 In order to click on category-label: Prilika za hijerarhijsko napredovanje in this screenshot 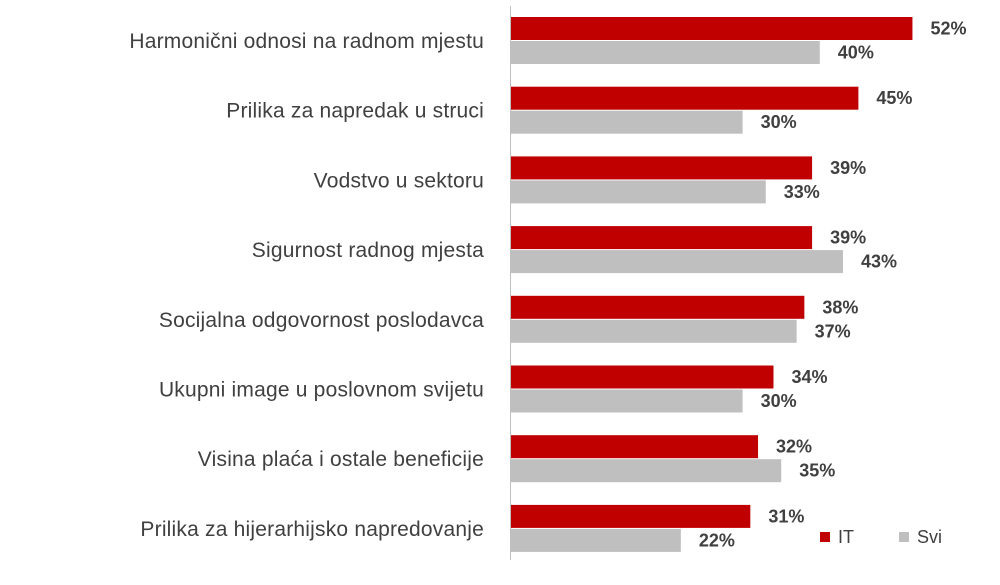, I will do `click(312, 529)`.